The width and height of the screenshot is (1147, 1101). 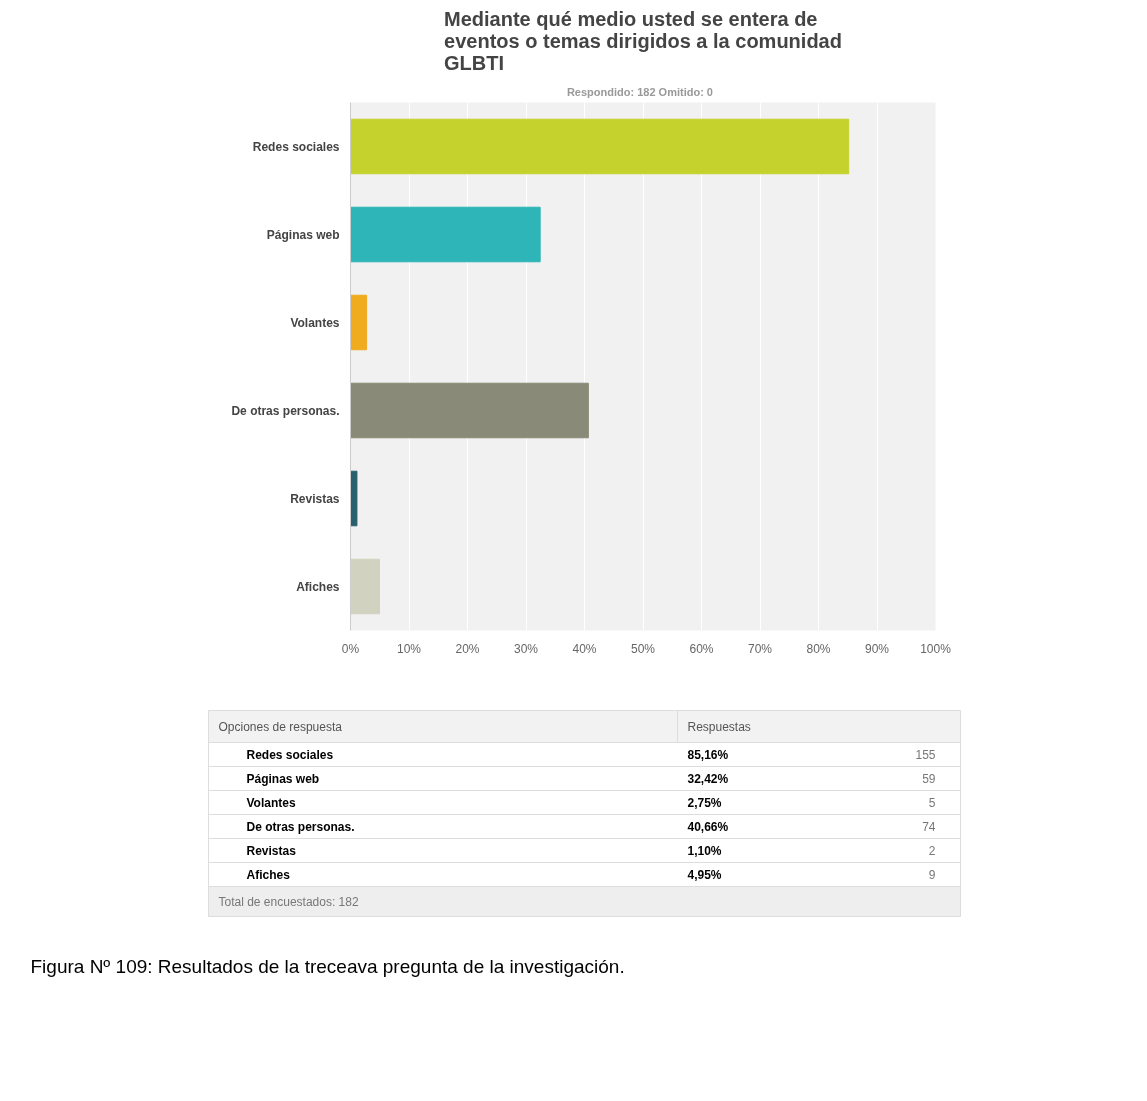 What do you see at coordinates (704, 850) in the screenshot?
I see `text: 1,10%` at bounding box center [704, 850].